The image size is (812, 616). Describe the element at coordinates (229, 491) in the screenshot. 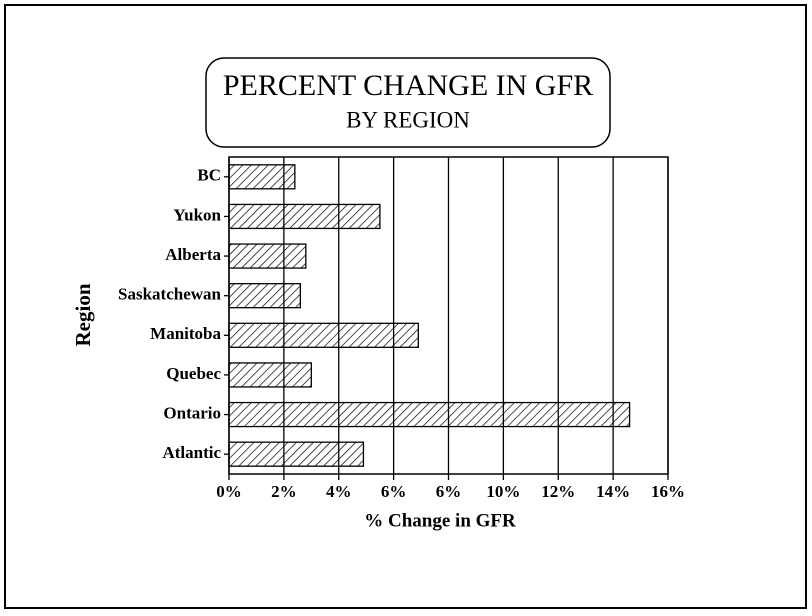

I see `x-tick-label: 0%` at that location.